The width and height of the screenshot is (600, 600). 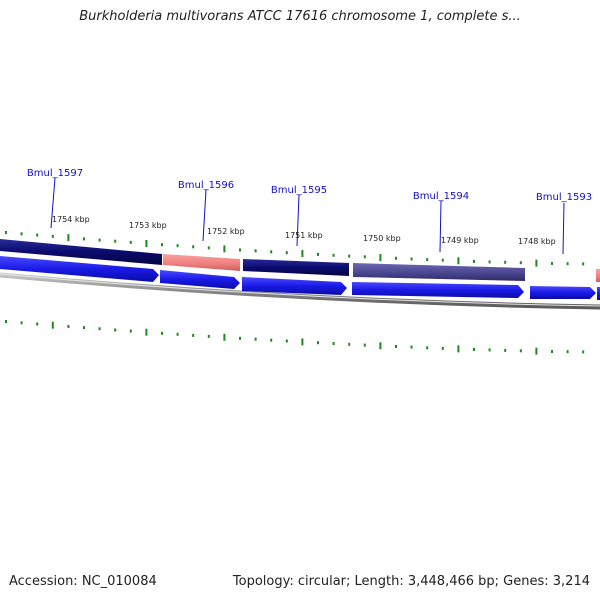 What do you see at coordinates (439, 272) in the screenshot?
I see `track-segment-slate` at bounding box center [439, 272].